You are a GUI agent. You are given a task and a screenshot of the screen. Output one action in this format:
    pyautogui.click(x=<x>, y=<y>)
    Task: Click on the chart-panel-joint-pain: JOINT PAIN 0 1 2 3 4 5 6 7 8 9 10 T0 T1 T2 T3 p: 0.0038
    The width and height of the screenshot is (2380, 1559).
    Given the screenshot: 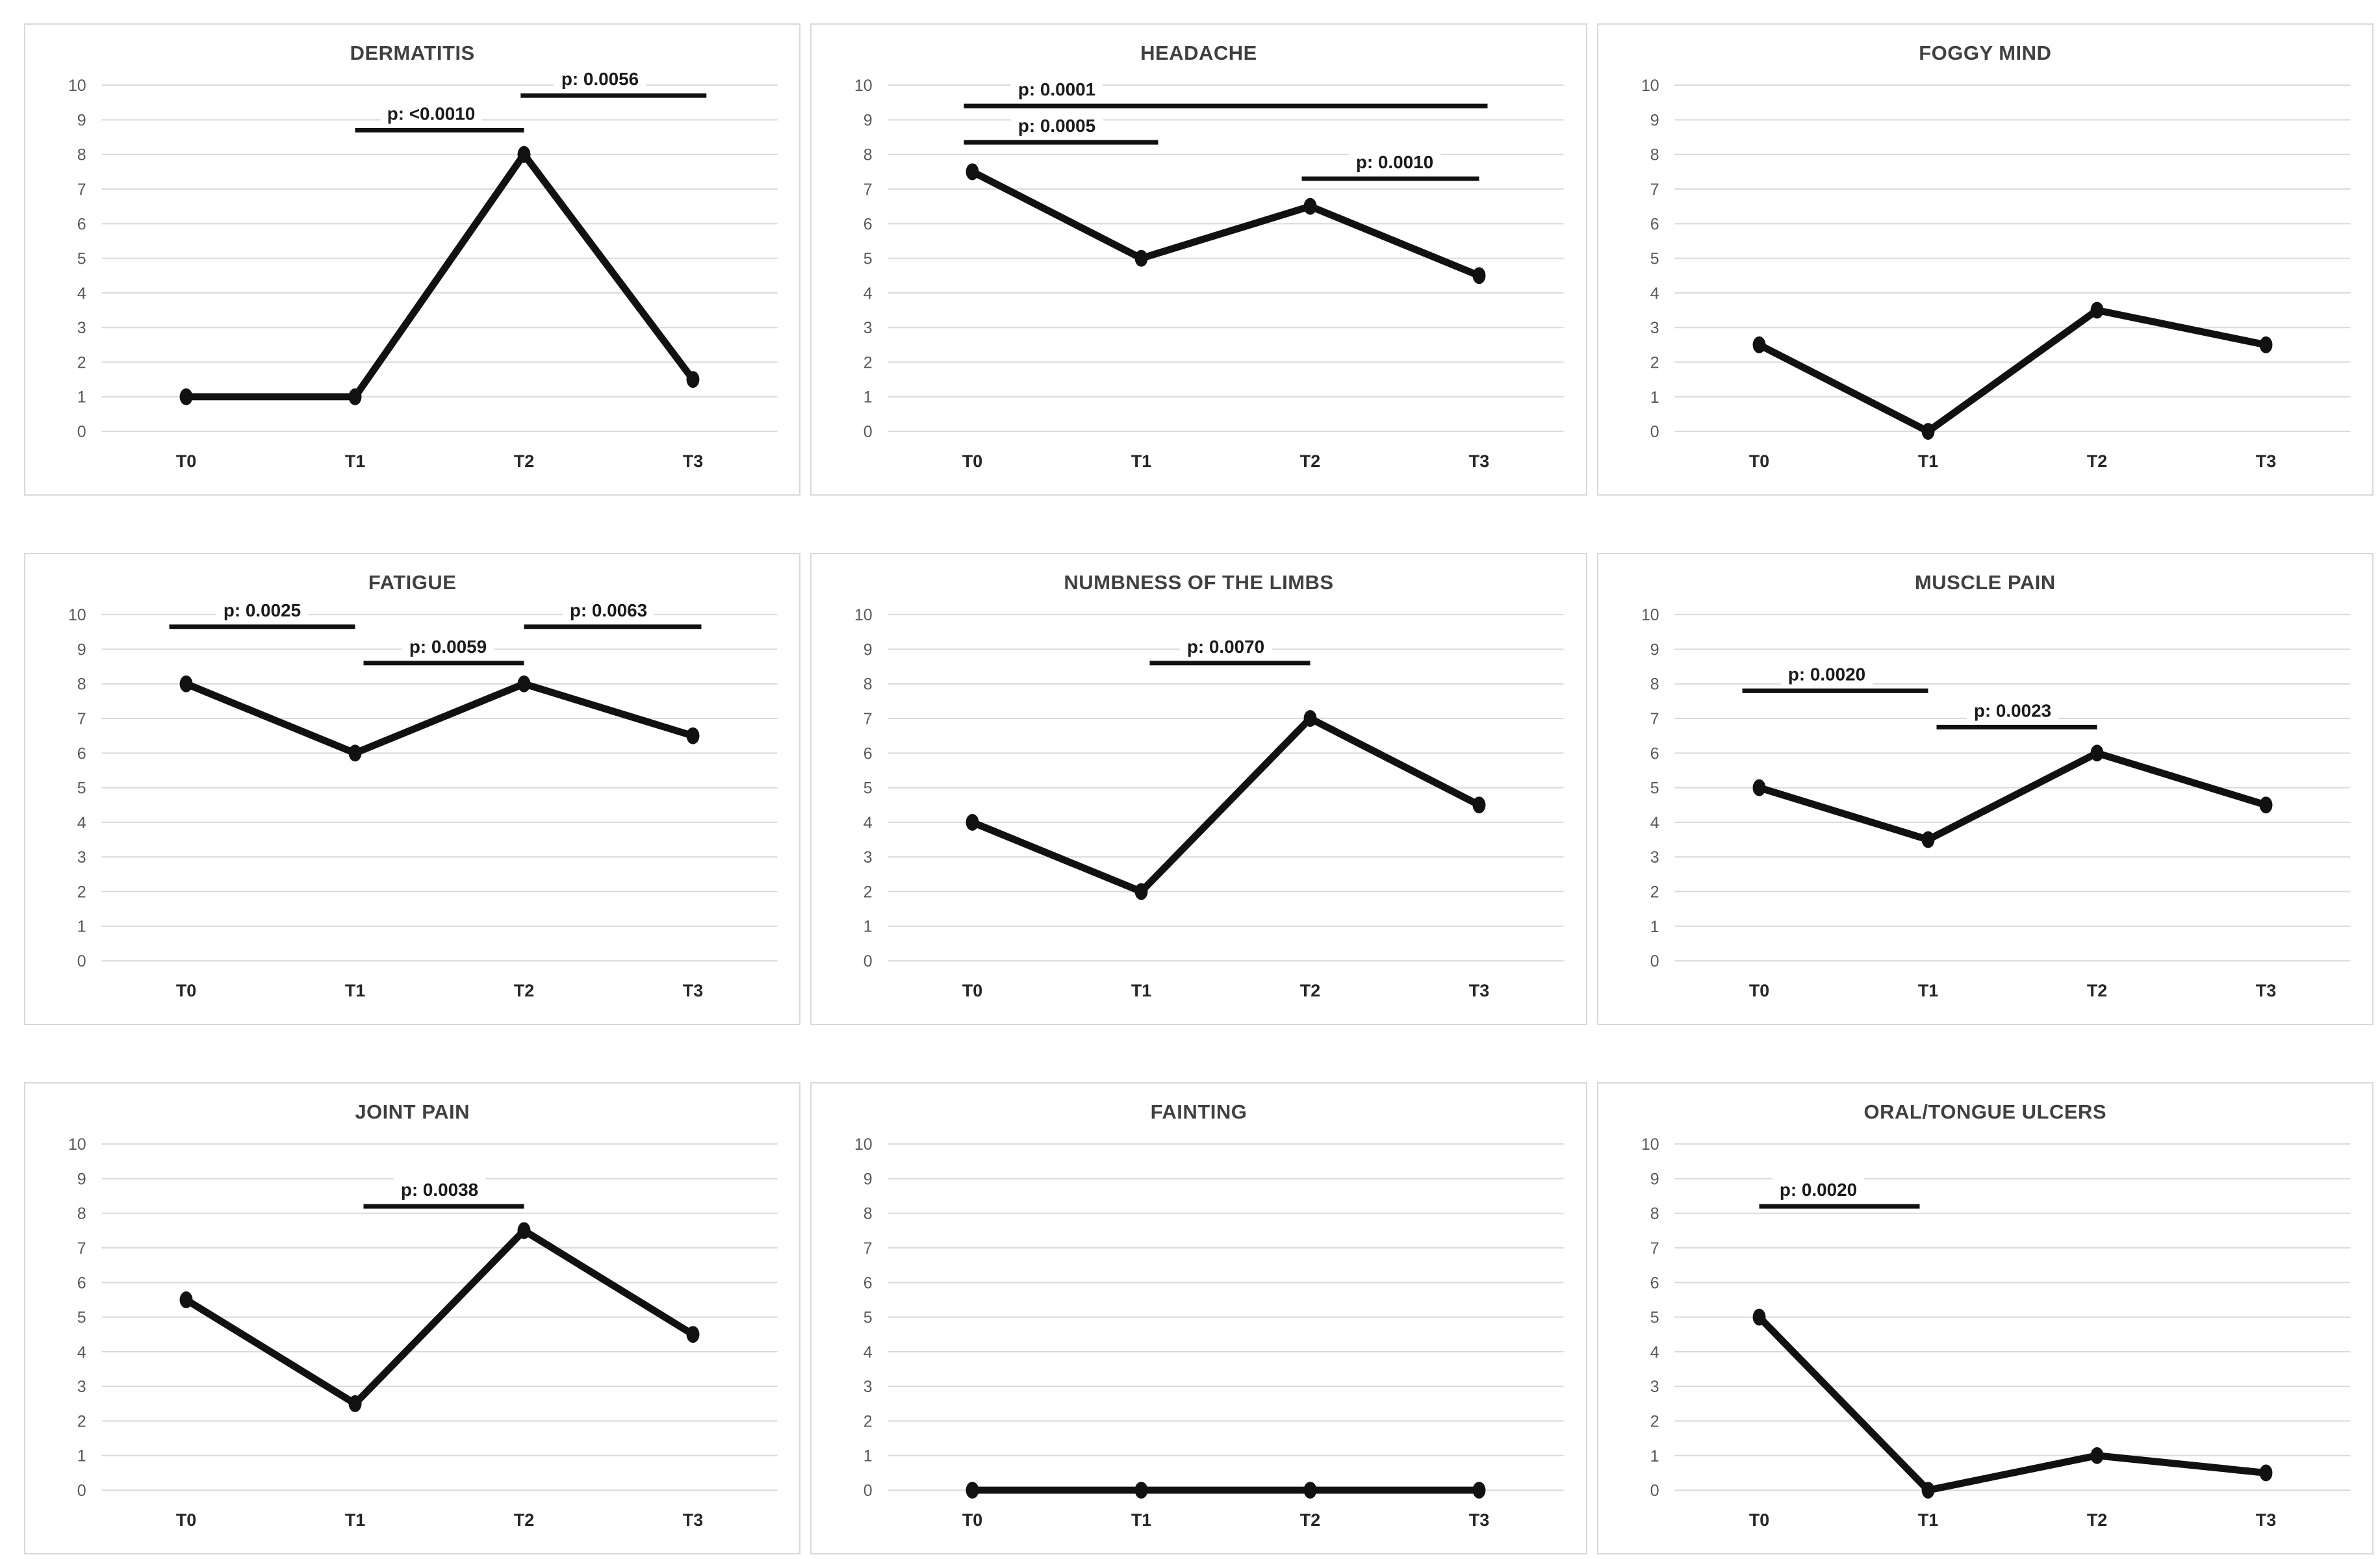 What is the action you would take?
    pyautogui.click(x=412, y=1318)
    